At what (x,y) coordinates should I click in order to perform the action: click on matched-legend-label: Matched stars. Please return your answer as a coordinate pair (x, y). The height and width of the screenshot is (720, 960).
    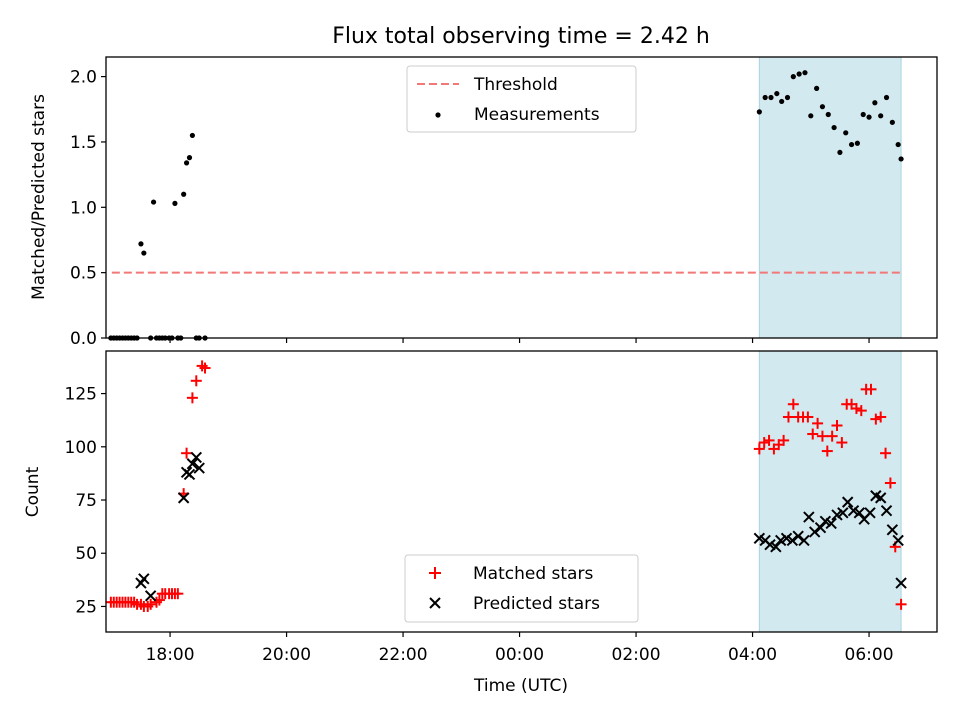
    Looking at the image, I should click on (533, 574).